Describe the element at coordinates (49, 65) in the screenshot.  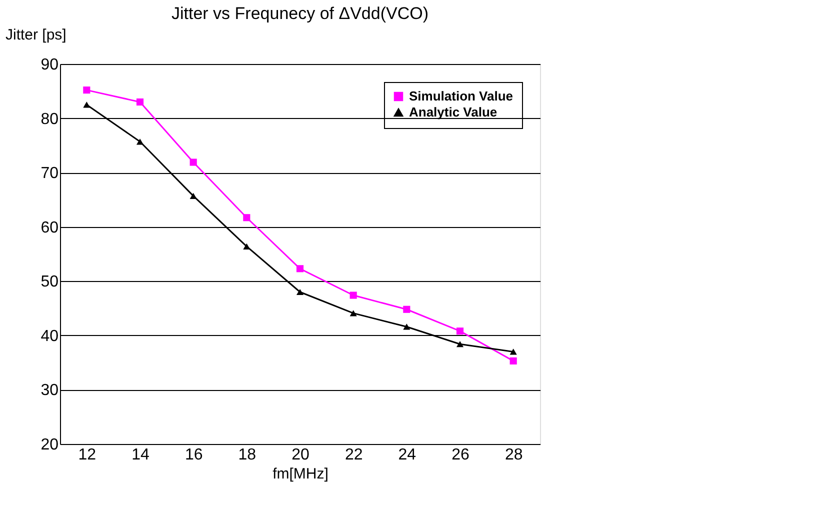
I see `y-tick-label: 90` at that location.